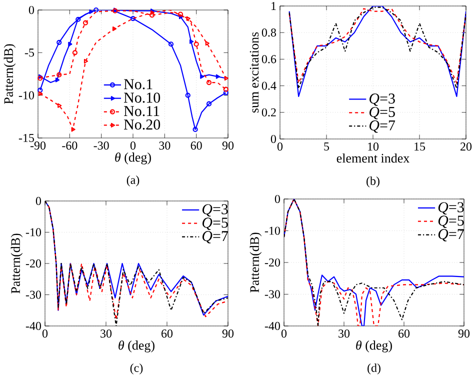 Image resolution: width=474 pixels, height=382 pixels. Describe the element at coordinates (254, 72) in the screenshot. I see `y-axis-title: sum excitations` at that location.